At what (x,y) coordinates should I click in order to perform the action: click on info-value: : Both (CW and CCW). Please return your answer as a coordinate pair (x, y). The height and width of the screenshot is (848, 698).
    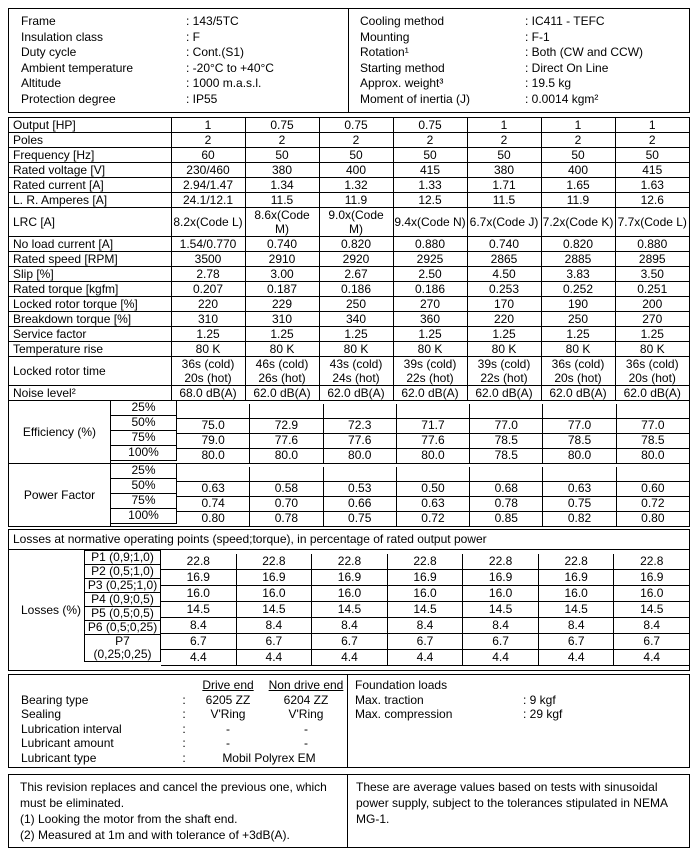
    Looking at the image, I should click on (584, 52).